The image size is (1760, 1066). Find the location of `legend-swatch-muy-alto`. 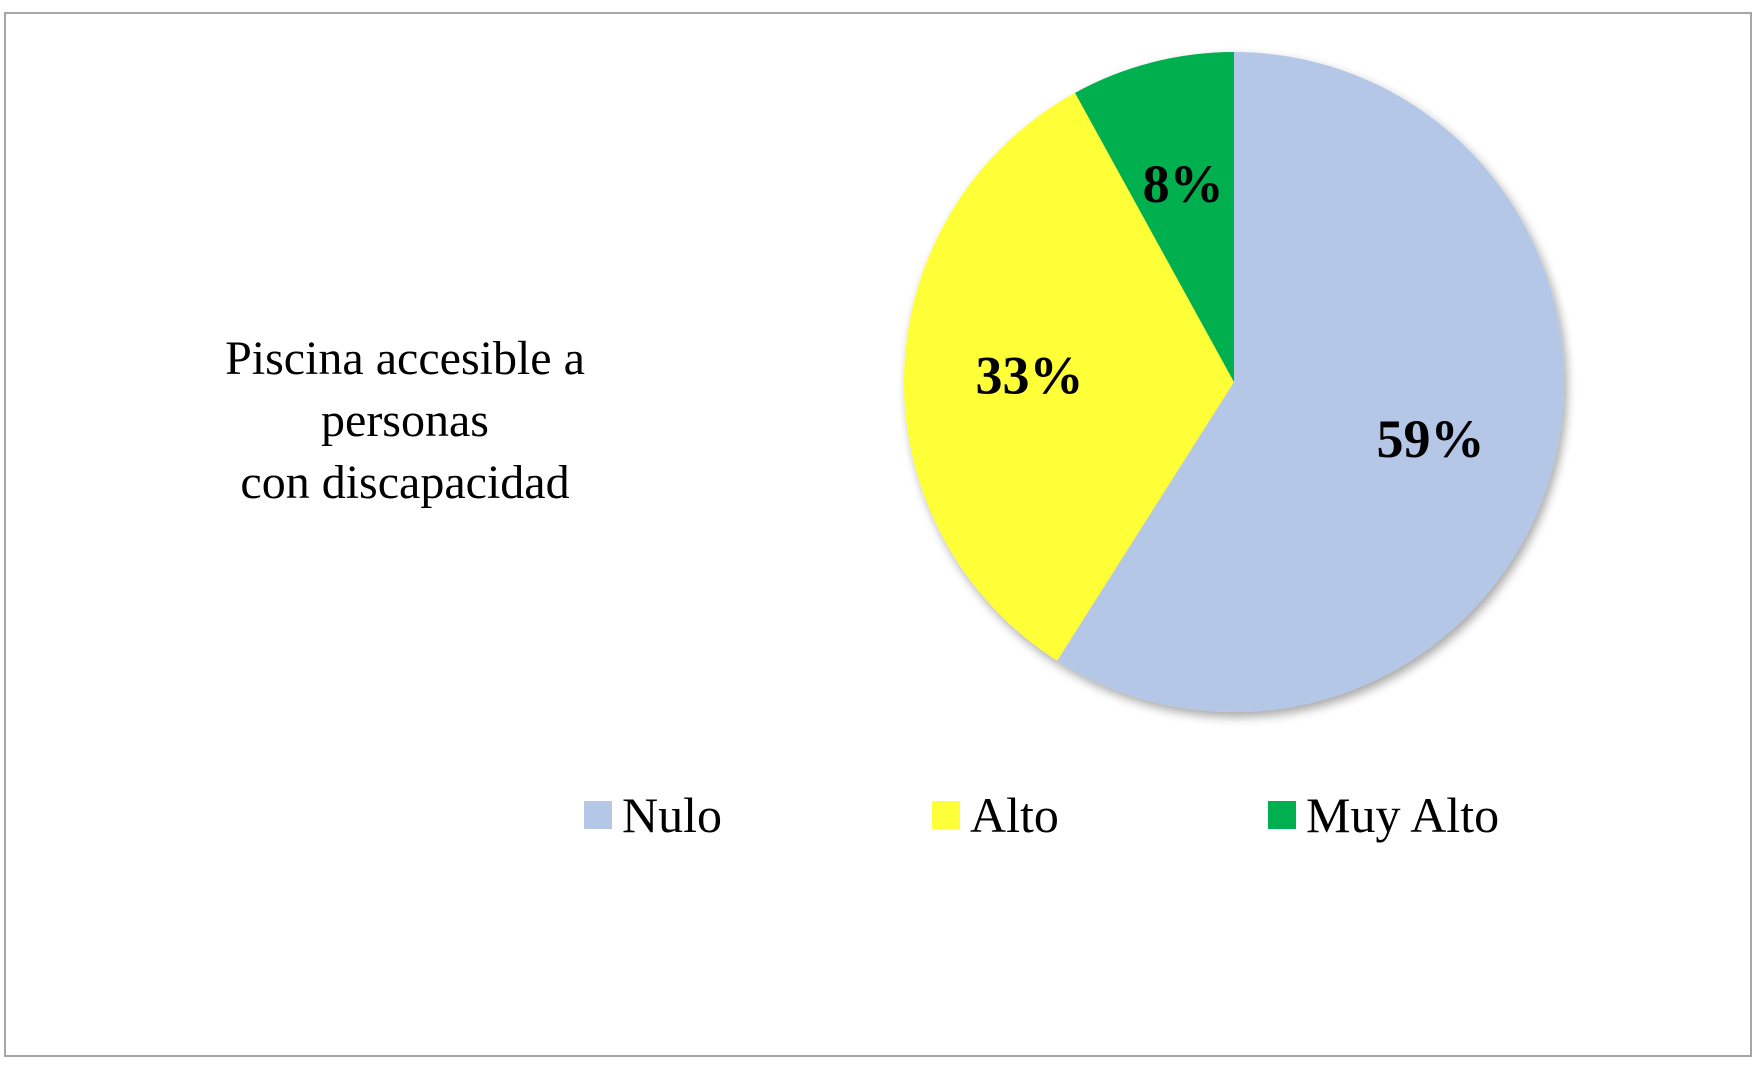

legend-swatch-muy-alto is located at coordinates (1282, 815).